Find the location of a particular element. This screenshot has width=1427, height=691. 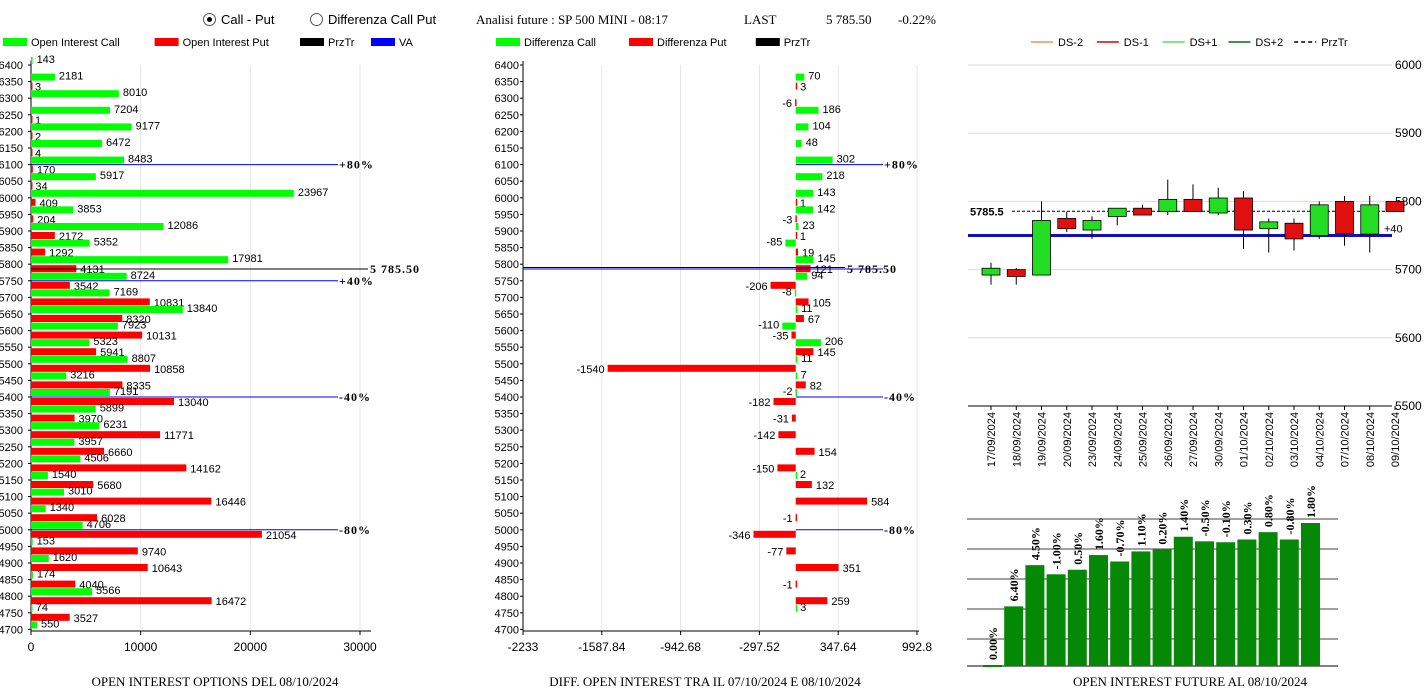

oi-call-value: 3216 is located at coordinates (82, 375).